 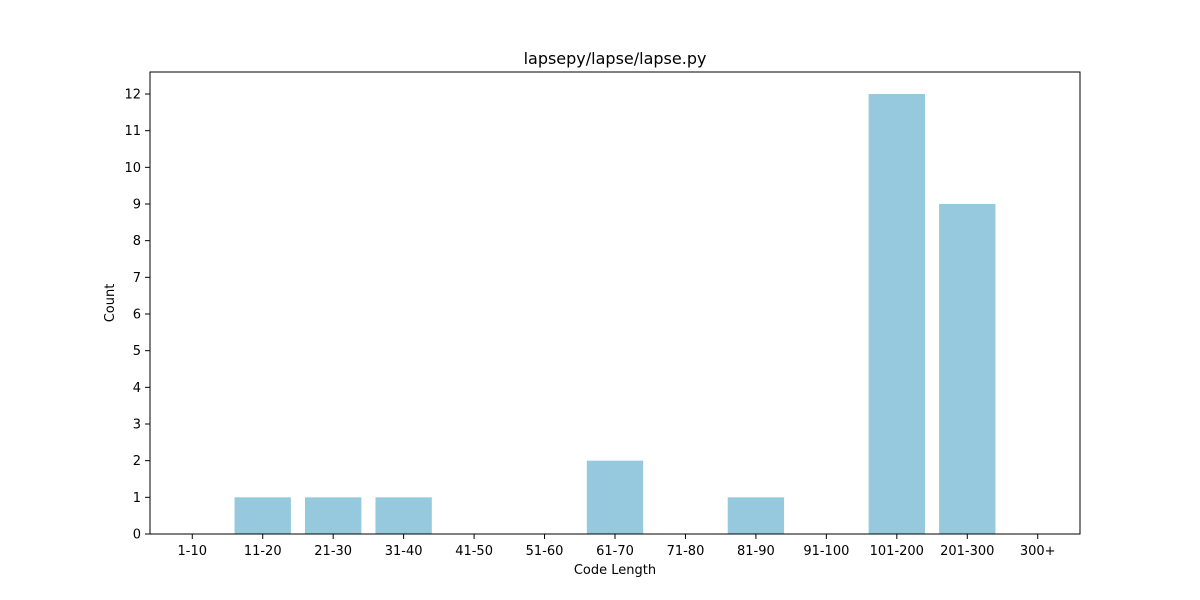 I want to click on x-tick-label: 91-100, so click(x=826, y=551).